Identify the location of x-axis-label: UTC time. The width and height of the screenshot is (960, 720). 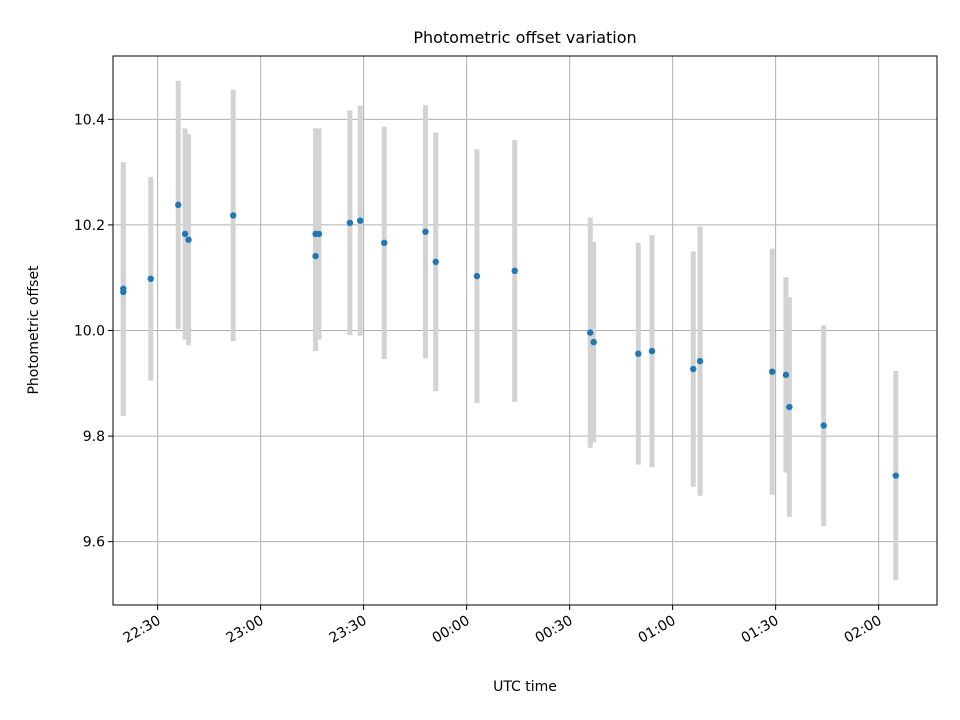
(525, 687).